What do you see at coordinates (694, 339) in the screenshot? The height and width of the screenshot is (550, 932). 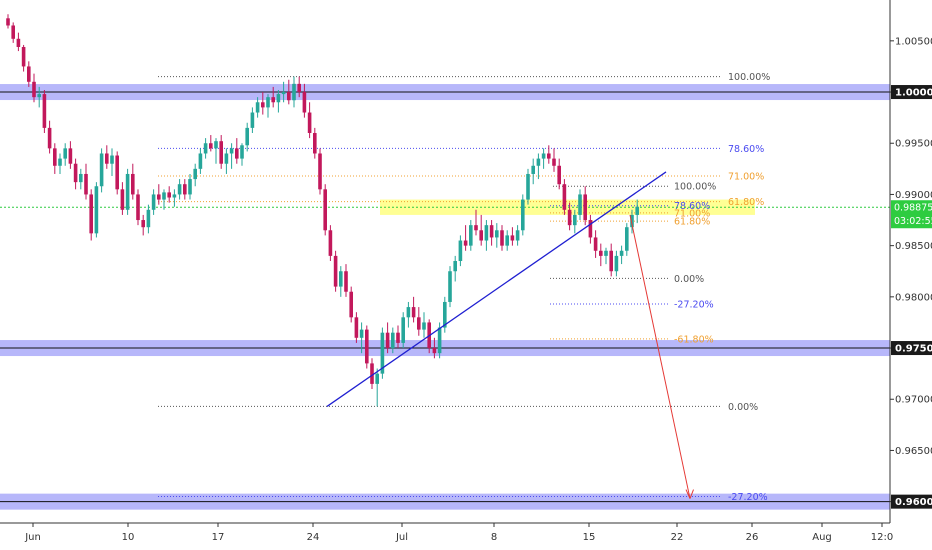 I see `fib-label-12: -61.80%` at bounding box center [694, 339].